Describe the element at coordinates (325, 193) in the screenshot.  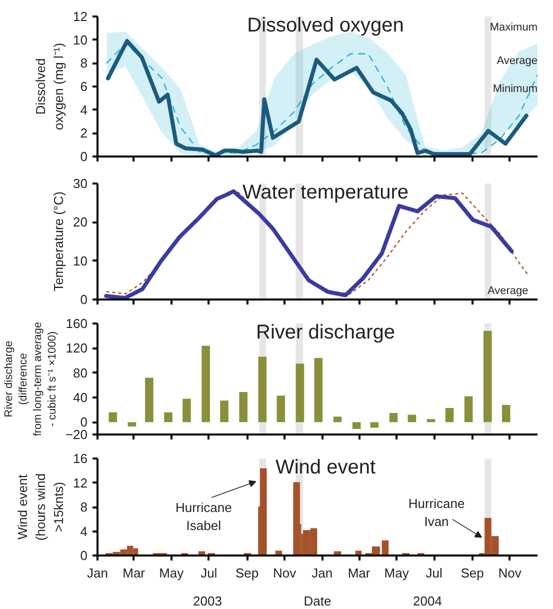
I see `chart-title: Water temperature` at that location.